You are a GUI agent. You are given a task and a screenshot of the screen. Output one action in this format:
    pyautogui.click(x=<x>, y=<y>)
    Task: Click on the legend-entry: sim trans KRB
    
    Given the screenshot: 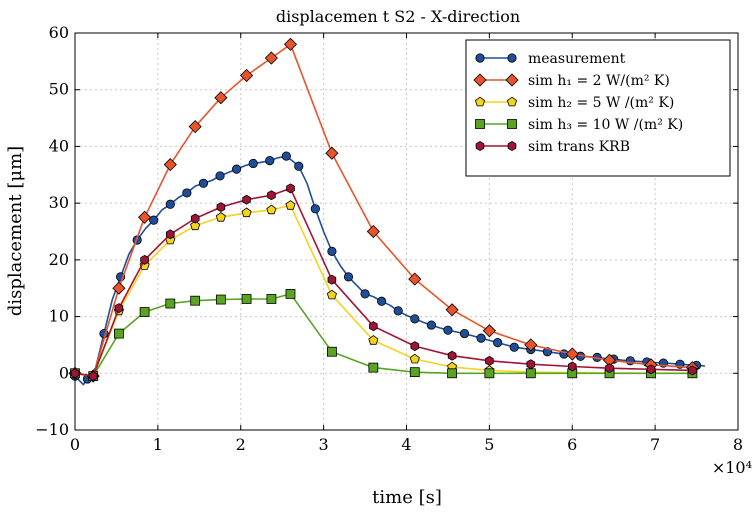 What is the action you would take?
    pyautogui.click(x=552, y=147)
    